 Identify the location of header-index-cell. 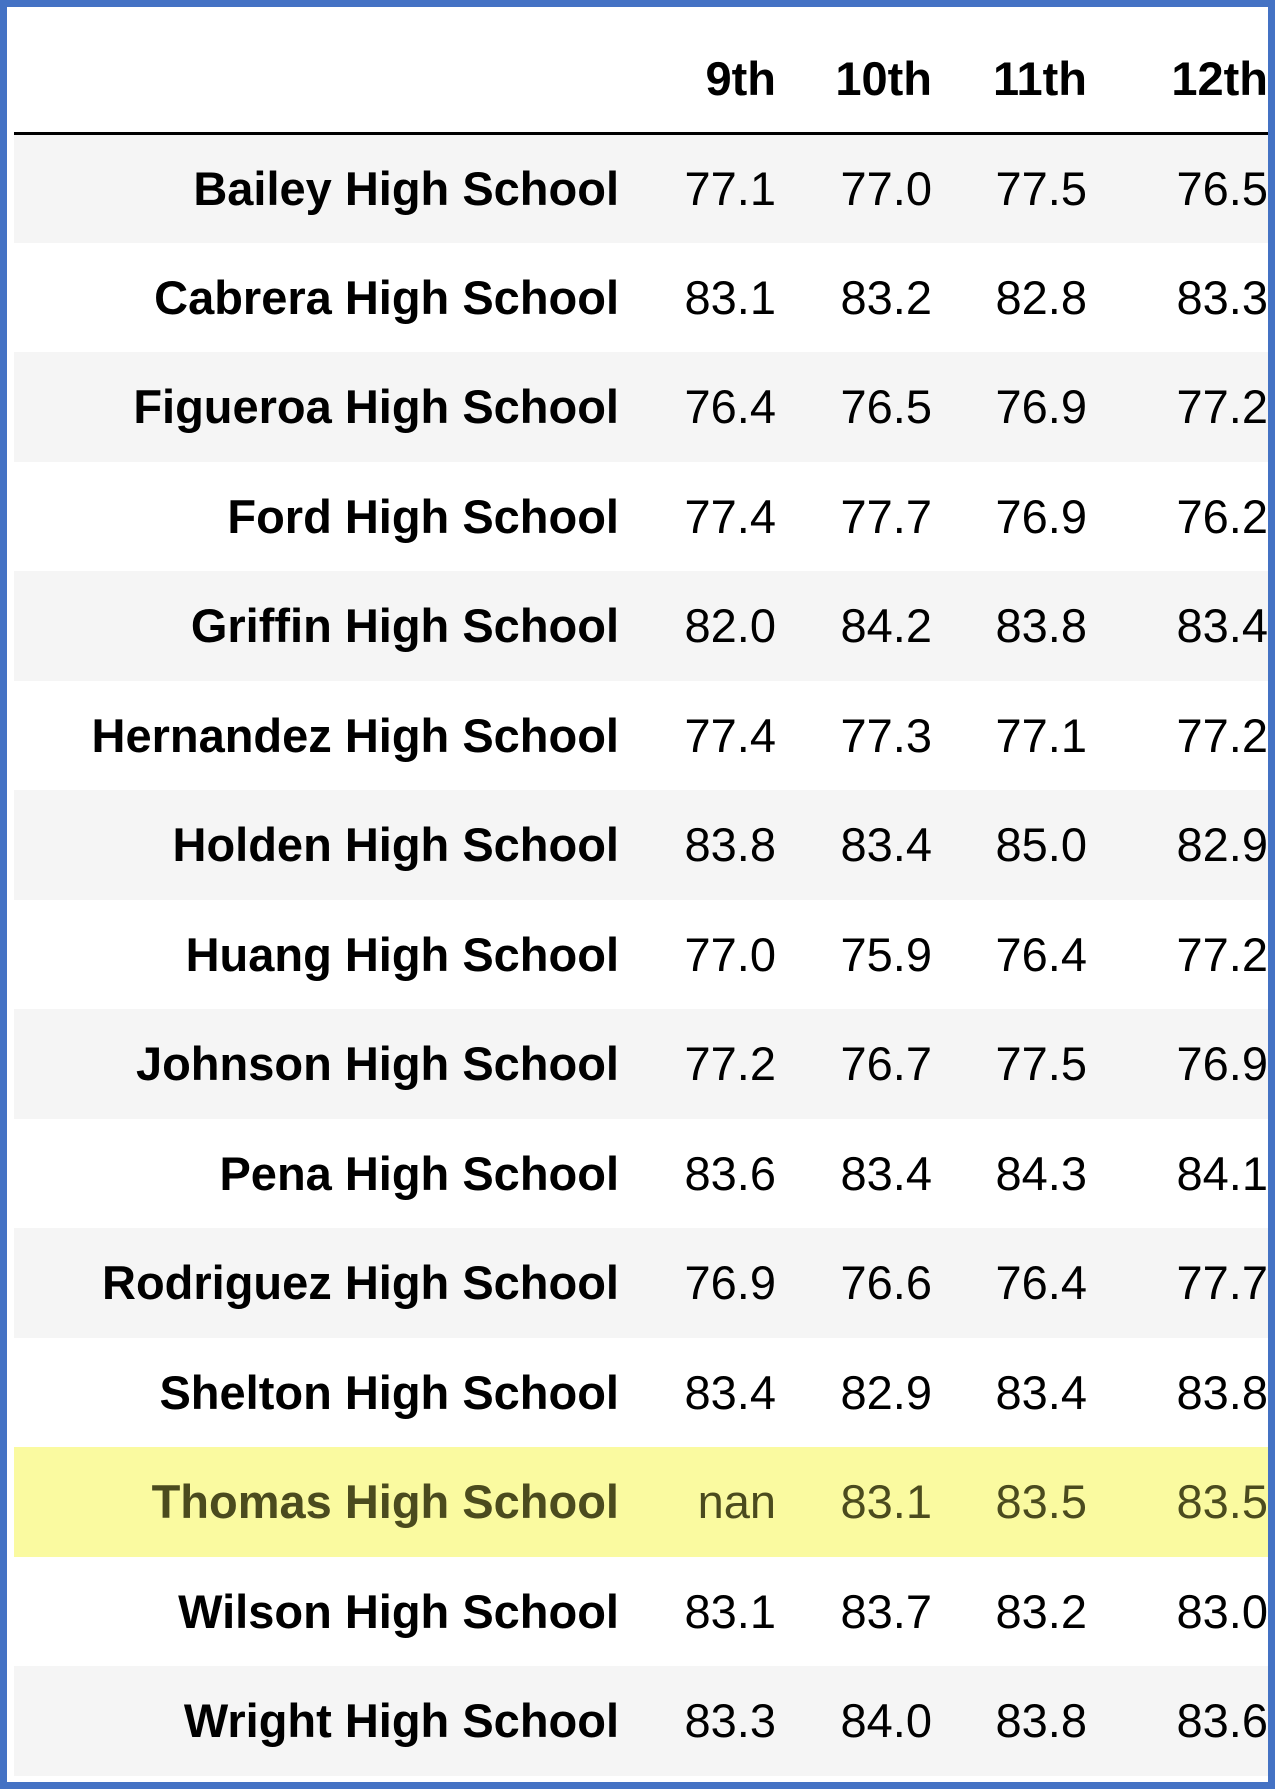
(316, 79).